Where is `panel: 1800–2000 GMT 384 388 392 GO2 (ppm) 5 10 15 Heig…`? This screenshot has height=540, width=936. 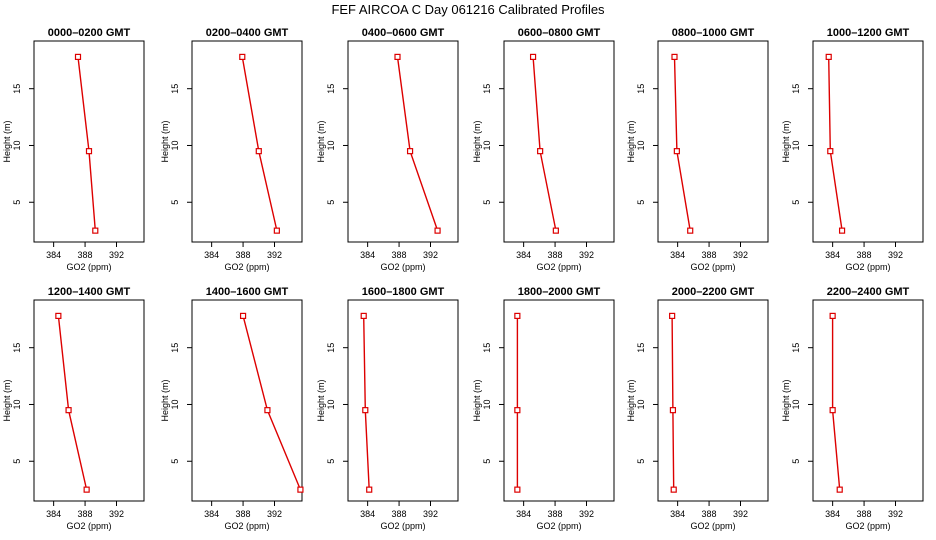
panel: 1800–2000 GMT 384 388 392 GO2 (ppm) 5 10 15 Heig… is located at coordinates (543, 408).